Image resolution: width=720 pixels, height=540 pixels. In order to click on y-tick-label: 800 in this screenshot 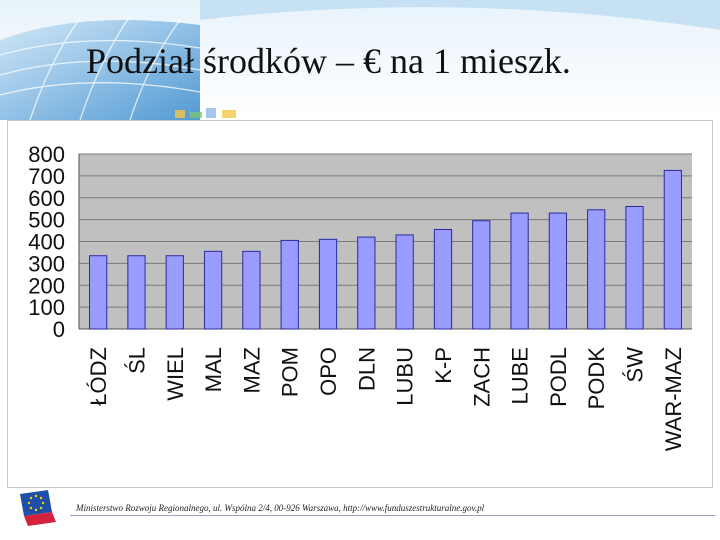, I will do `click(46, 154)`.